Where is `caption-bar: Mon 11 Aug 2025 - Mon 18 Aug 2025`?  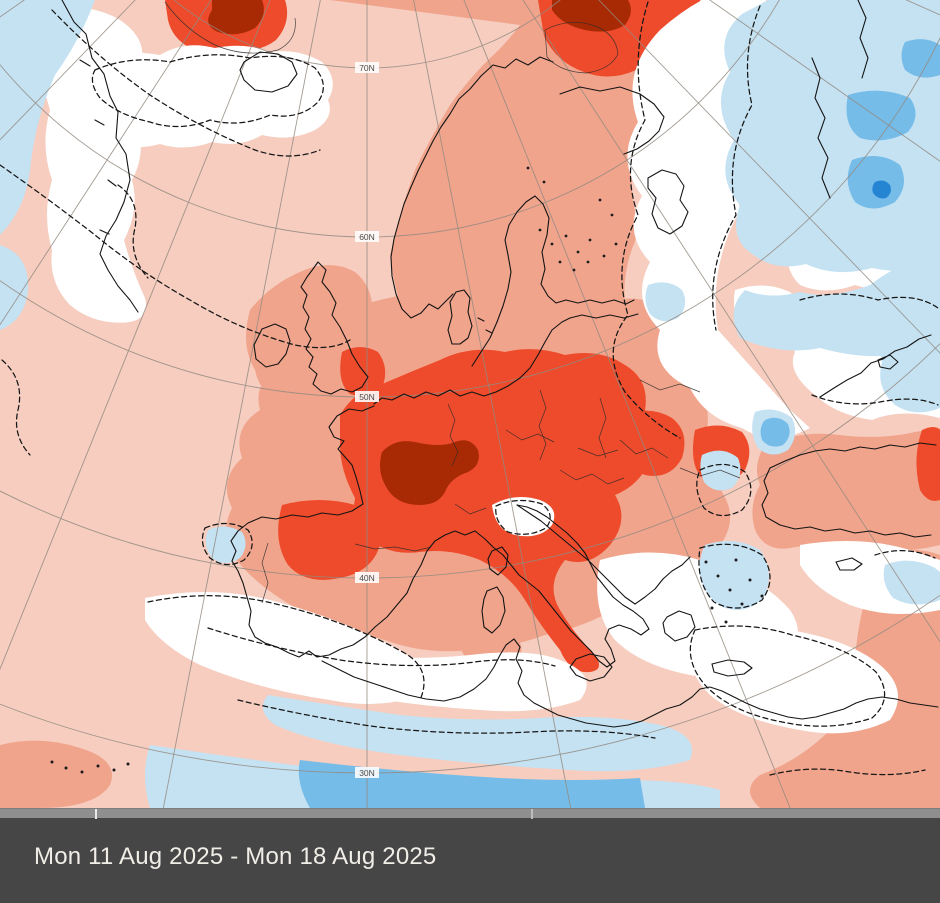 caption-bar: Mon 11 Aug 2025 - Mon 18 Aug 2025 is located at coordinates (470, 860).